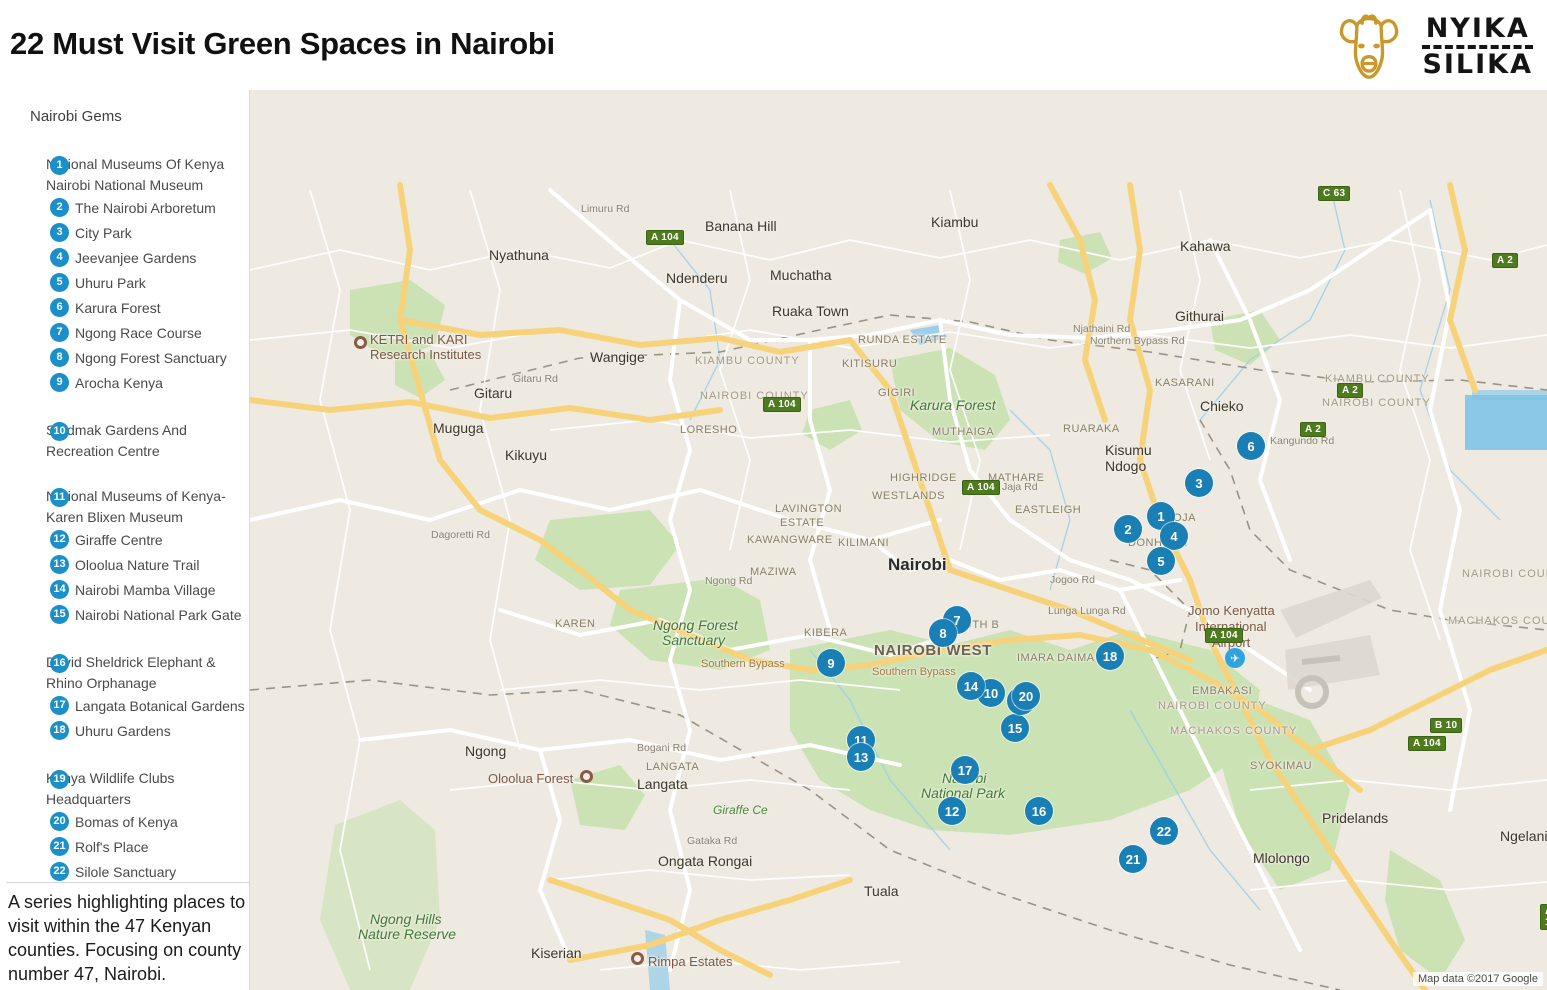 The image size is (1547, 990). Describe the element at coordinates (158, 615) in the screenshot. I see `gem-label: Nairobi National Park Gate` at that location.